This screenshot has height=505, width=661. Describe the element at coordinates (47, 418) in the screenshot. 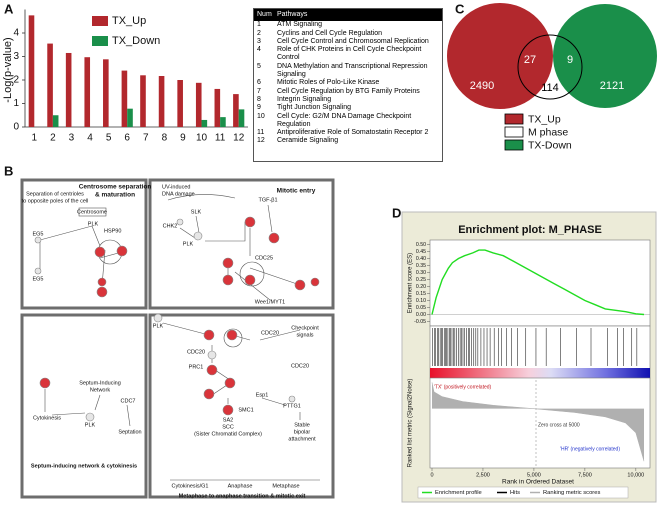

I see `diagram-label: Cytokinesis` at that location.